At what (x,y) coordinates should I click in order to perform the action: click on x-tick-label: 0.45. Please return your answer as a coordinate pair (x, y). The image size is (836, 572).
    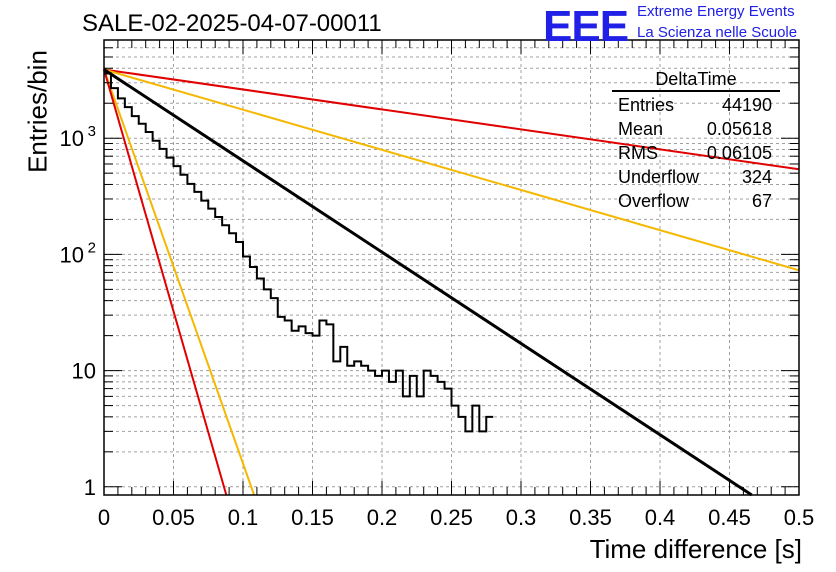
    Looking at the image, I should click on (729, 517).